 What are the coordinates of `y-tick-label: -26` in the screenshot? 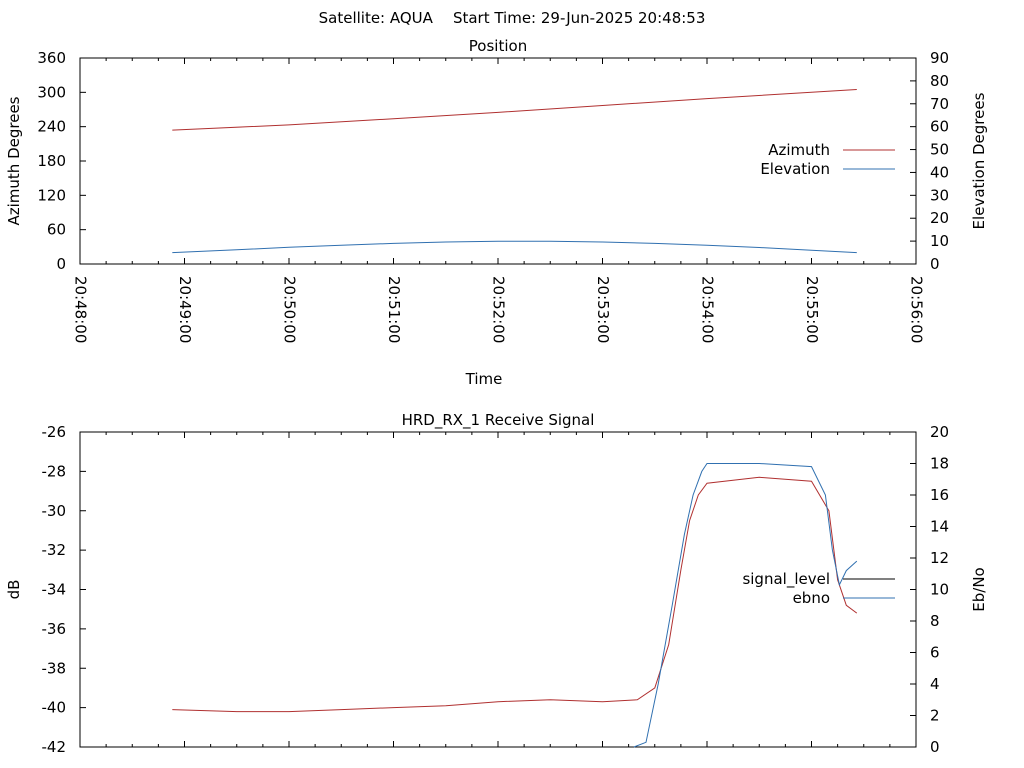 It's located at (54, 432).